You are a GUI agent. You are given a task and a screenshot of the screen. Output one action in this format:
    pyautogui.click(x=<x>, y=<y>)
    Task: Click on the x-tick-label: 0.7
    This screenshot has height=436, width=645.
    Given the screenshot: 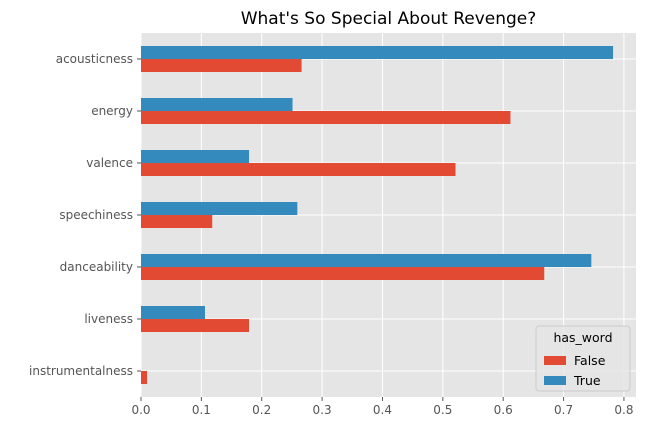 What is the action you would take?
    pyautogui.click(x=563, y=410)
    